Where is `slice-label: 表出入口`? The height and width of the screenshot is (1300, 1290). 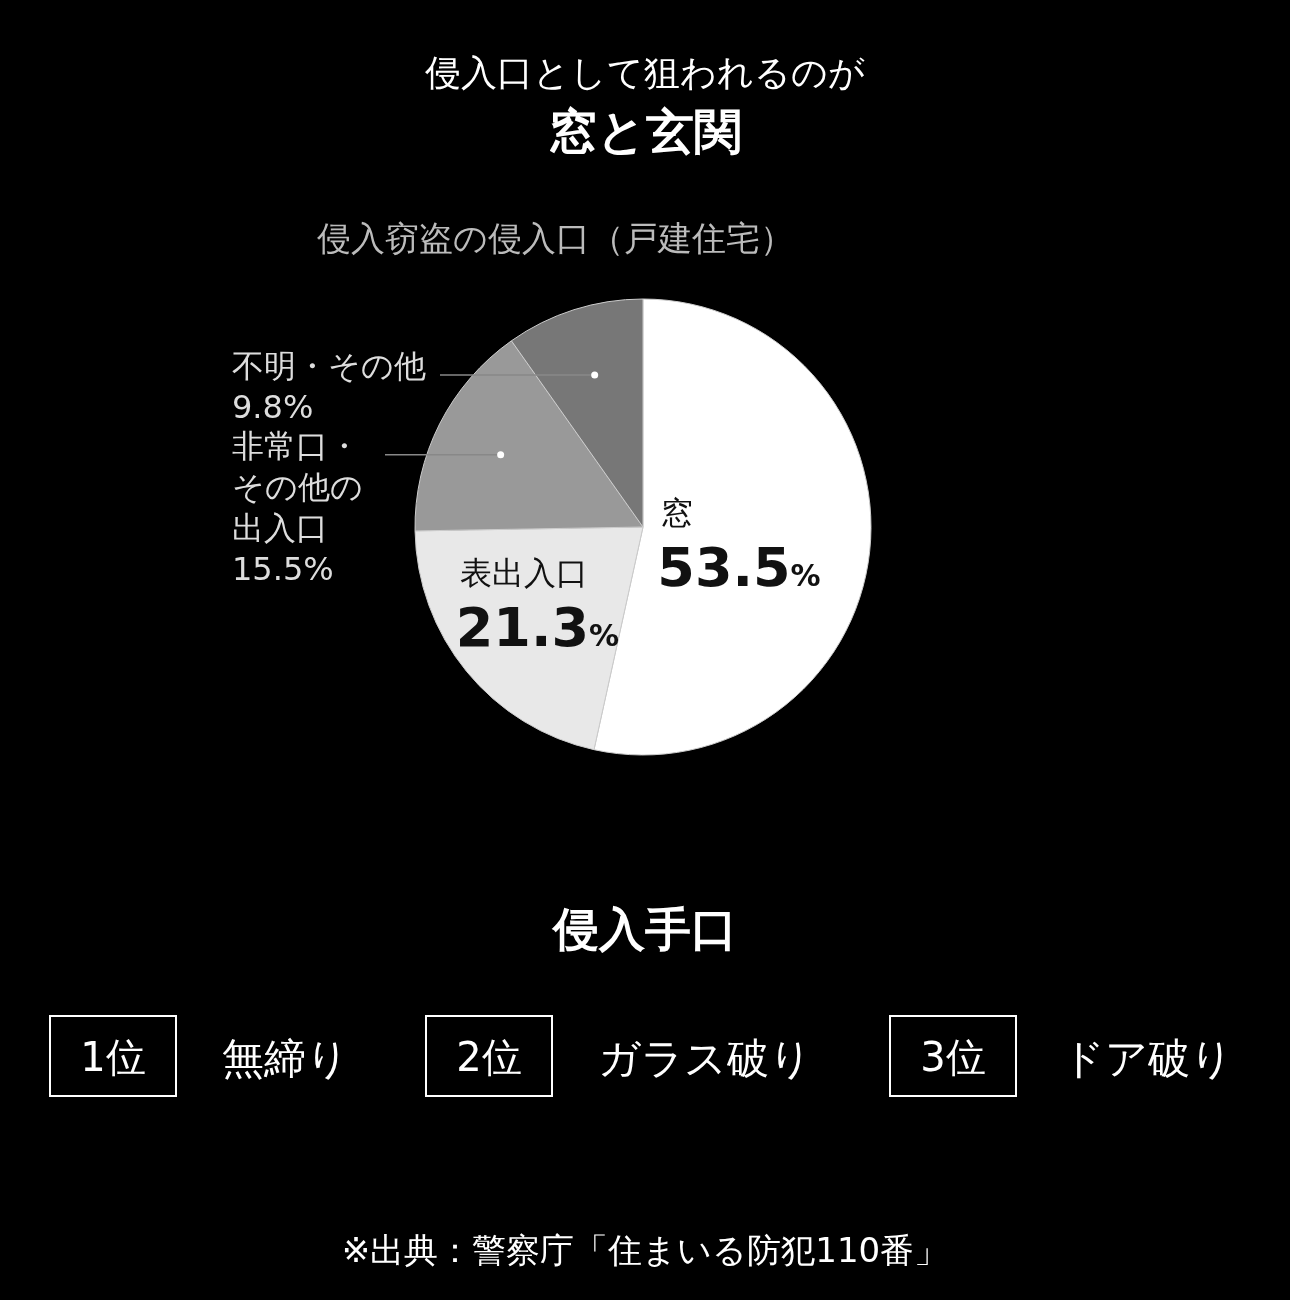
slice-label: 表出入口 is located at coordinates (523, 573).